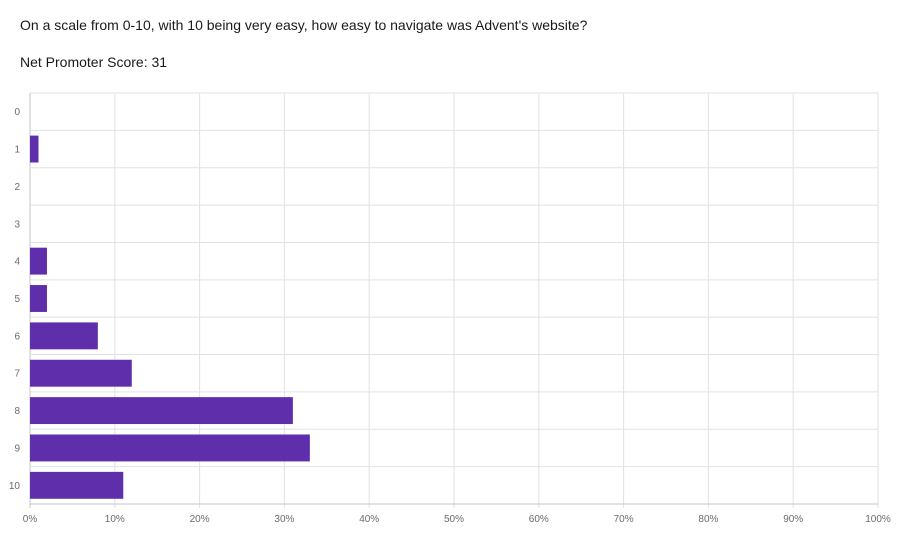 This screenshot has height=539, width=901. What do you see at coordinates (17, 224) in the screenshot?
I see `y-tick-label: 3` at bounding box center [17, 224].